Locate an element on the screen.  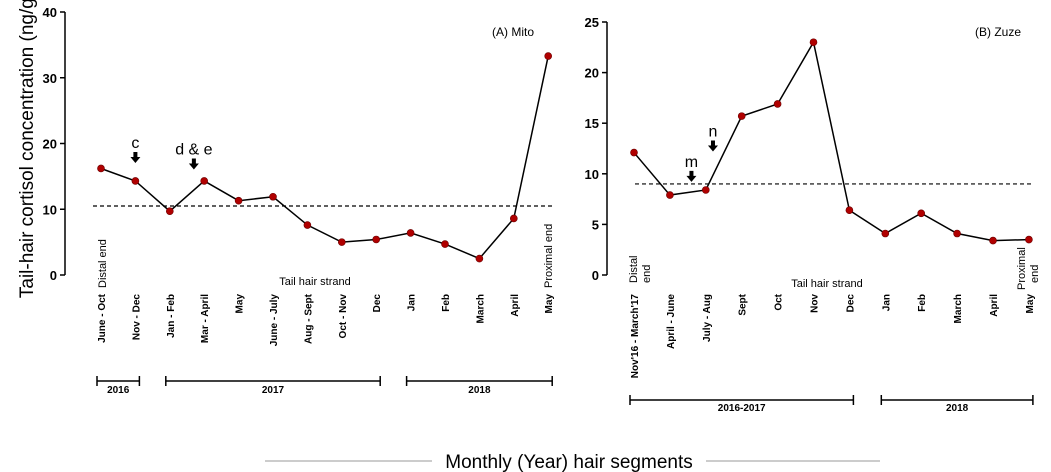
panel-b-label: (B) Zuze is located at coordinates (998, 32).